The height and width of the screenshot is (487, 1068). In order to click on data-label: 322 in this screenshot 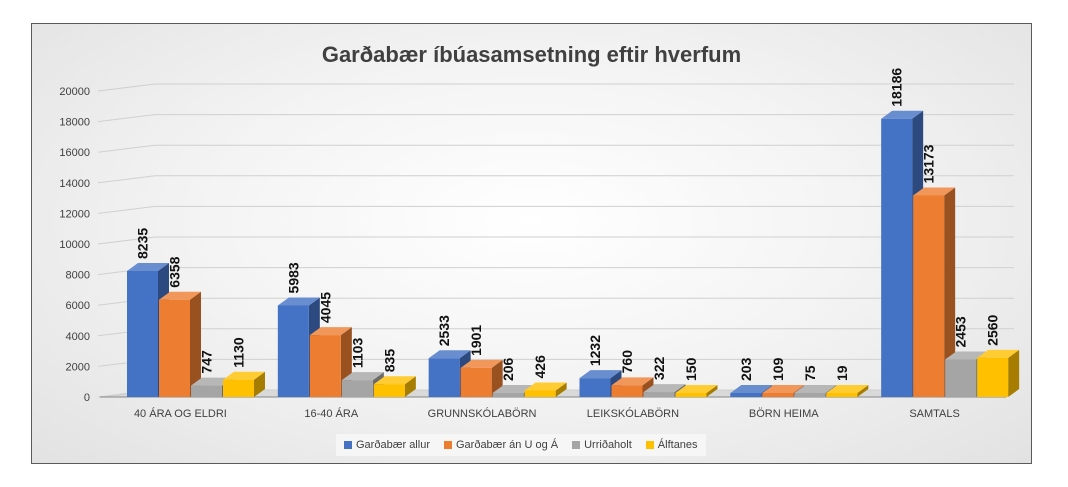, I will do `click(659, 369)`.